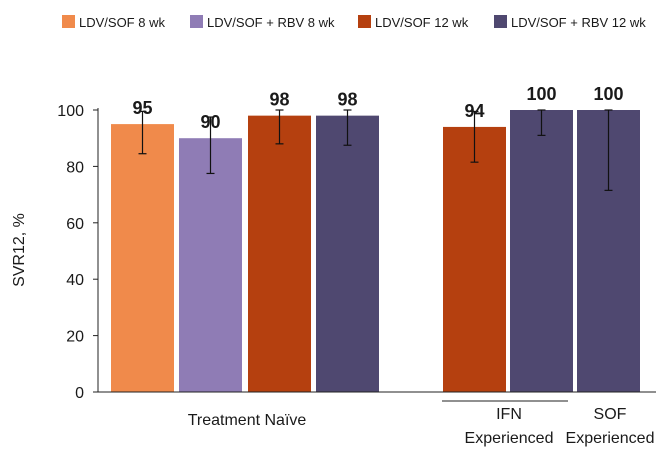  What do you see at coordinates (75, 167) in the screenshot?
I see `y-tick-label-80: 80` at bounding box center [75, 167].